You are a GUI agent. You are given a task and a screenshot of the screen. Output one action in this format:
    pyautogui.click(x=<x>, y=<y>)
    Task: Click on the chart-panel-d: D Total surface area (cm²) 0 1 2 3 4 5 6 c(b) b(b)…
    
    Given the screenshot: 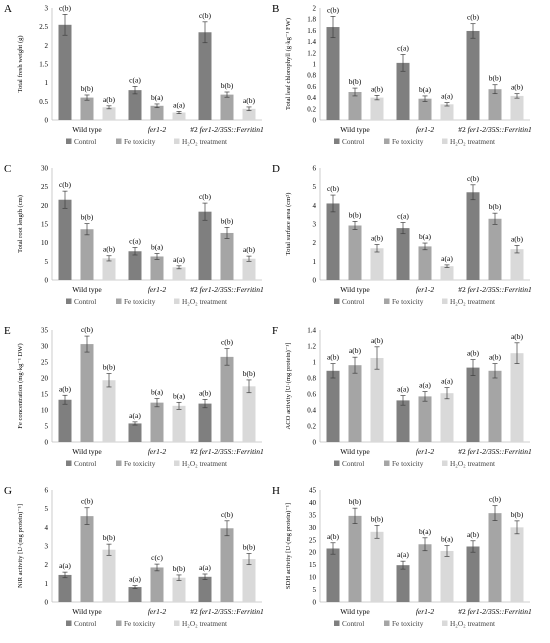 What is the action you would take?
    pyautogui.click(x=402, y=234)
    